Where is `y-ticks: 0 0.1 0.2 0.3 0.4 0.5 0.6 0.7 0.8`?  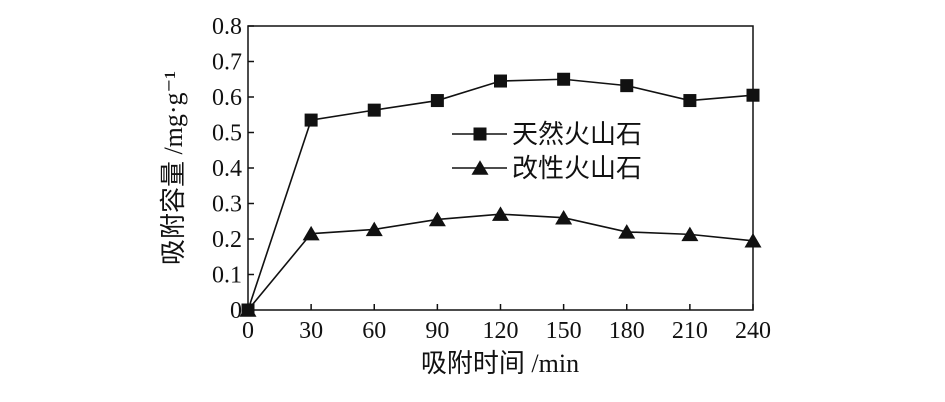
y-ticks: 0 0.1 0.2 0.3 0.4 0.5 0.6 0.7 0.8 is located at coordinates (233, 169).